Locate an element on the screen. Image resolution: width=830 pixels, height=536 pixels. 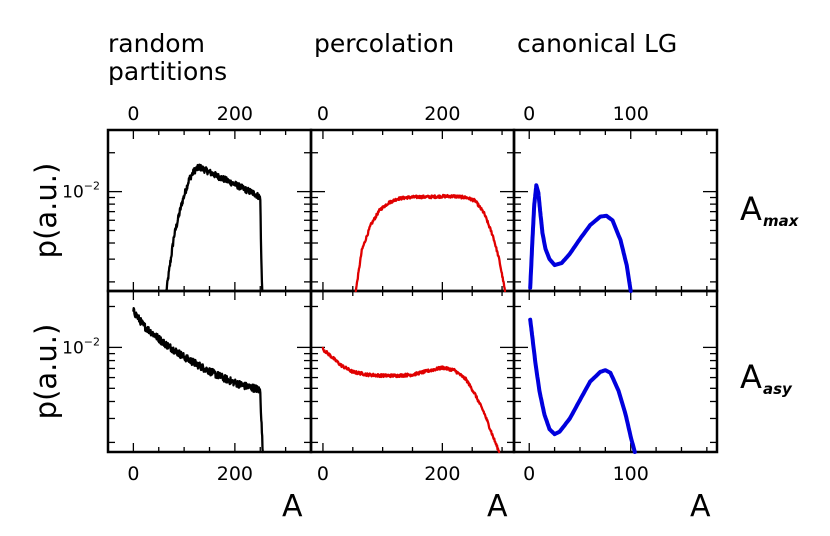
series-amax-lg is located at coordinates (580, 238).